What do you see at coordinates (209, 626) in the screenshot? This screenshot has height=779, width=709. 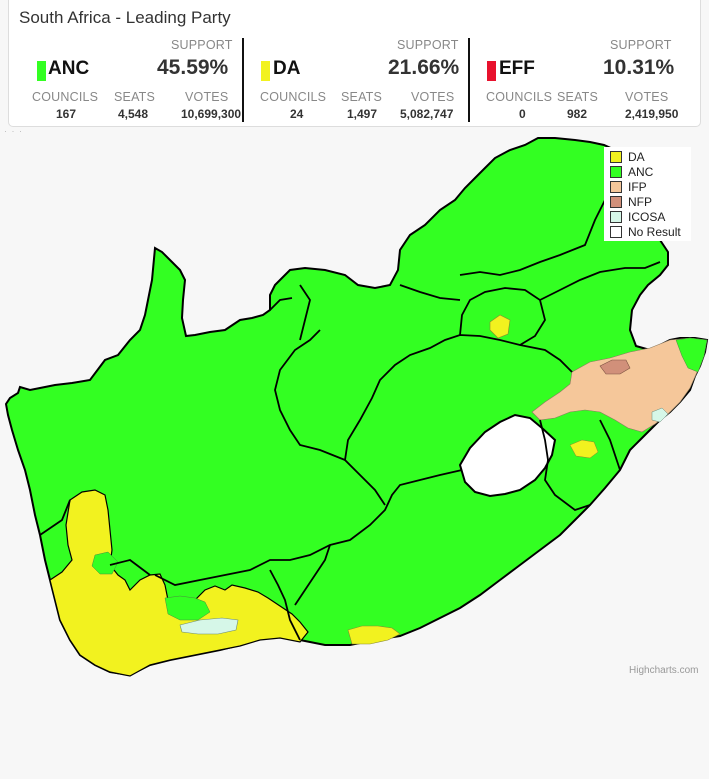 I see `region-icosa-wc` at bounding box center [209, 626].